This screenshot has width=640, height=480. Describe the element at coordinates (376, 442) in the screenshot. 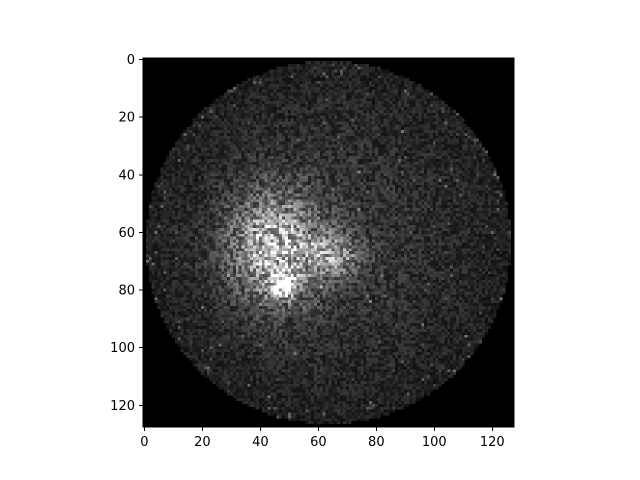

I see `x-tick-label: 80` at that location.